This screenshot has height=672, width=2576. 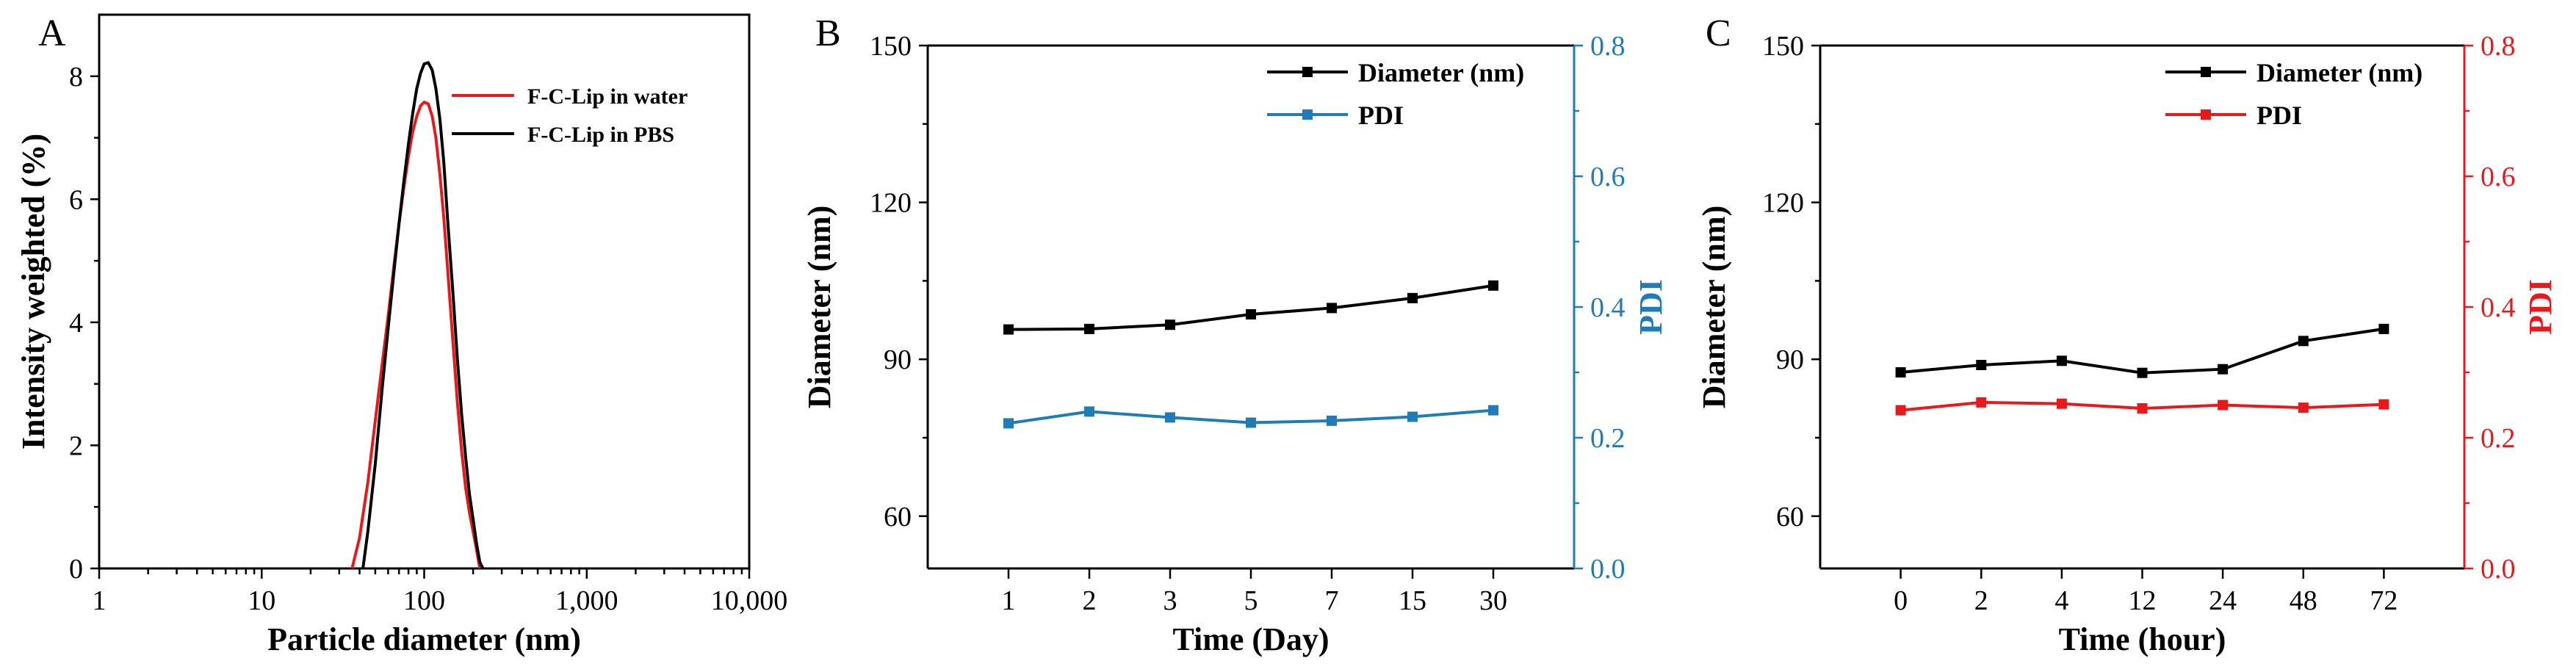 I want to click on x-tick-label: 5, so click(x=1251, y=600).